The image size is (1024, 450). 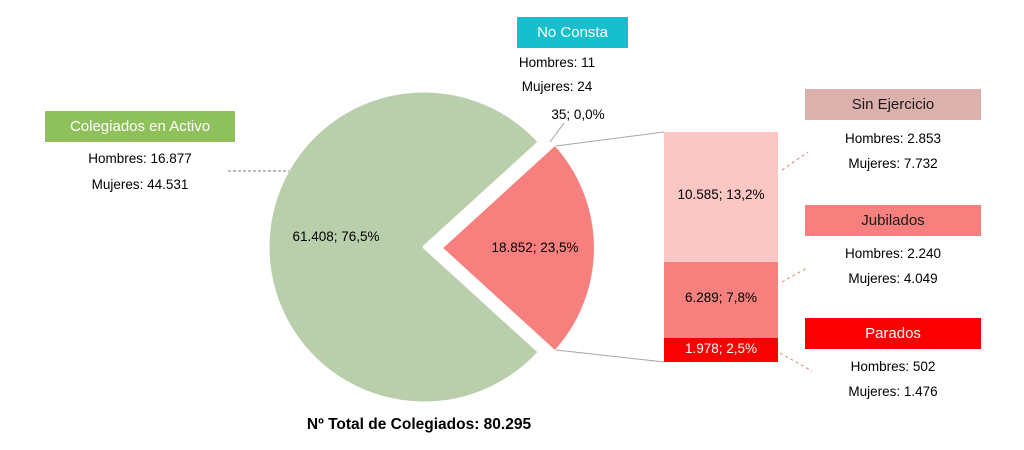 What do you see at coordinates (893, 104) in the screenshot?
I see `sin-ejercicio-category-tag: Sin Ejercicio` at bounding box center [893, 104].